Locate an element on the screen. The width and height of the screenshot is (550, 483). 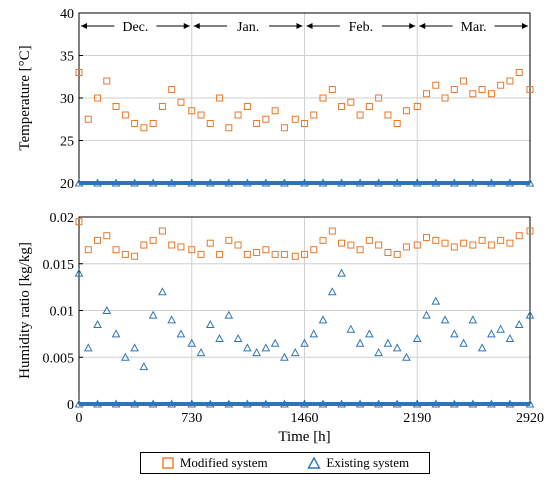
legend-item-modified: Modified system is located at coordinates (214, 463).